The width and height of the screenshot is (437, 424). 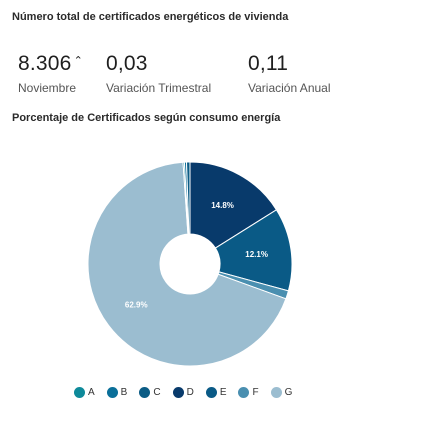 What do you see at coordinates (157, 392) in the screenshot?
I see `legend-label: C` at bounding box center [157, 392].